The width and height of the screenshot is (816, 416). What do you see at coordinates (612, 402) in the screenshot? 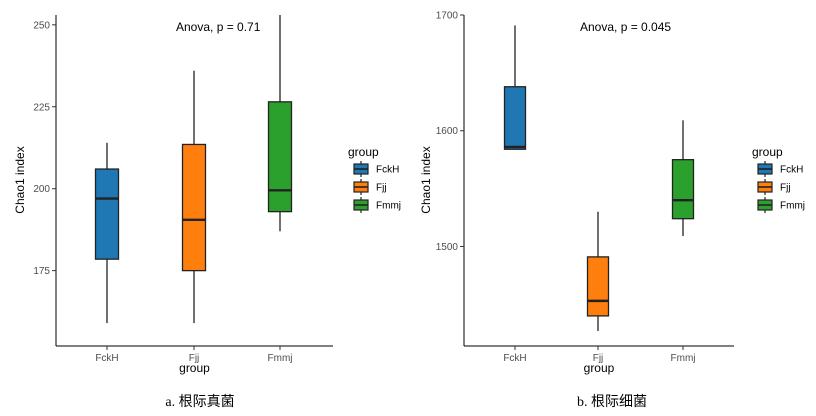
I see `panel-caption: b. 根际细菌` at bounding box center [612, 402].